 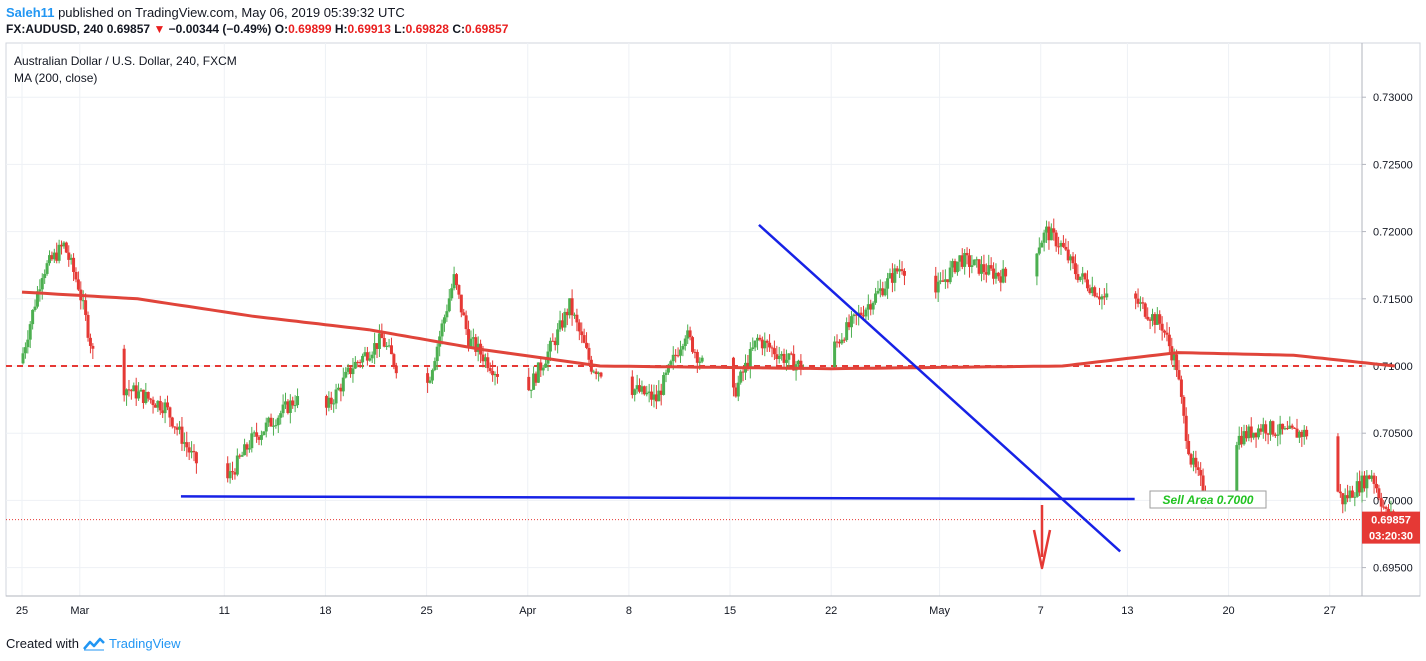 I want to click on tradingview-link: TradingView, so click(x=144, y=643).